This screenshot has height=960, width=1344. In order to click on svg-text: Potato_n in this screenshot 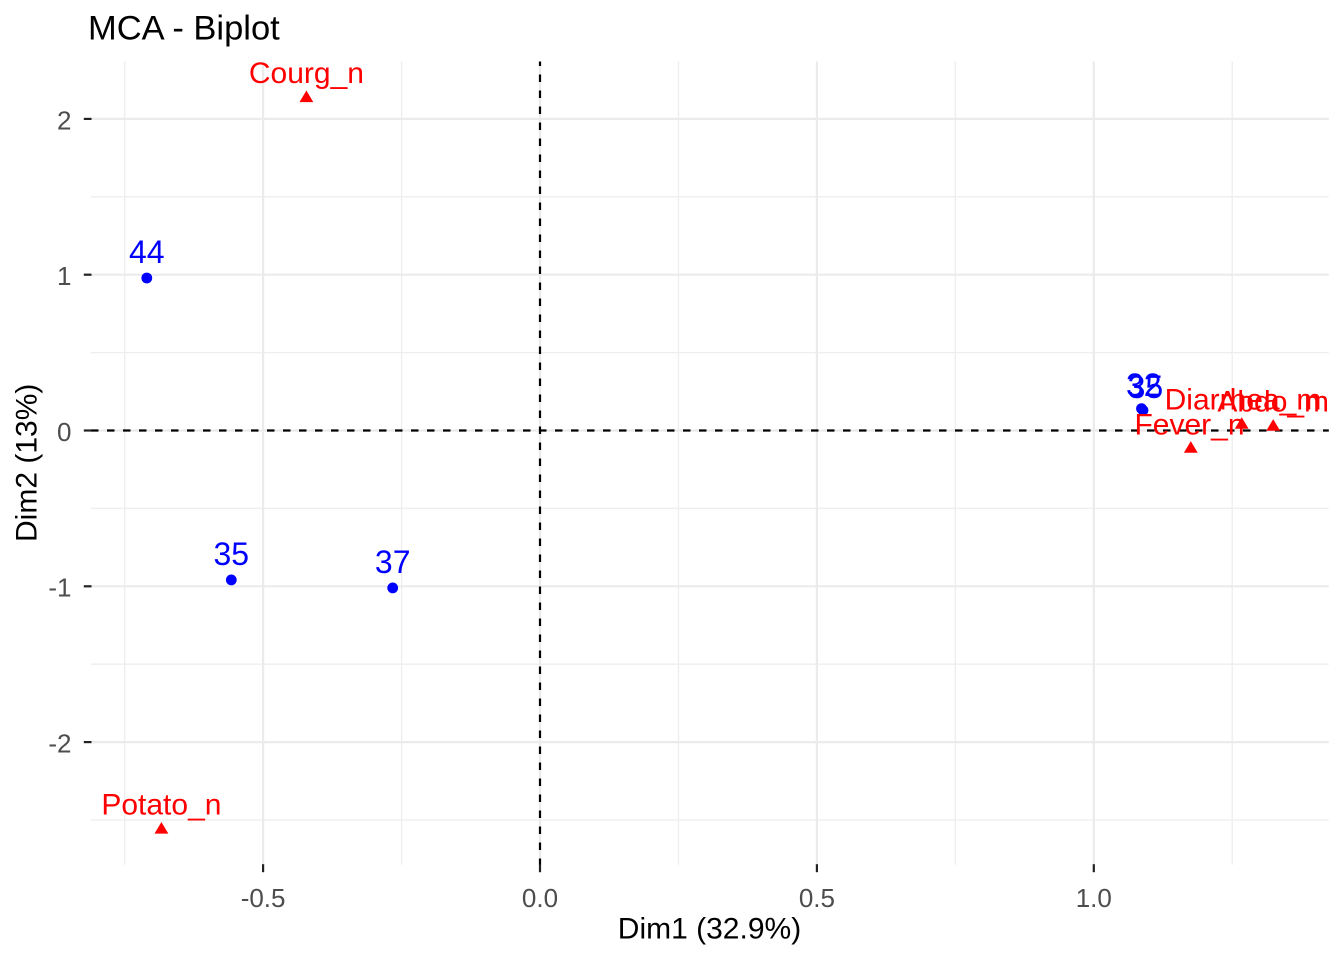, I will do `click(161, 804)`.